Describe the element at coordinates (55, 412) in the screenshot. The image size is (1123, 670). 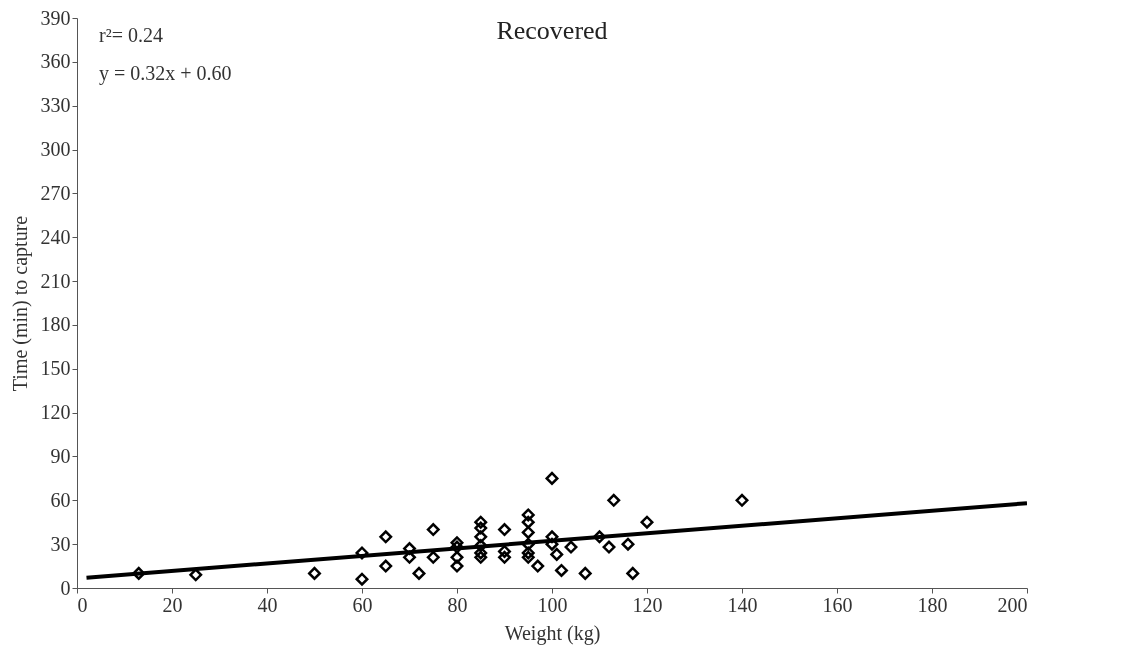
I see `y-tick-label: 120` at that location.